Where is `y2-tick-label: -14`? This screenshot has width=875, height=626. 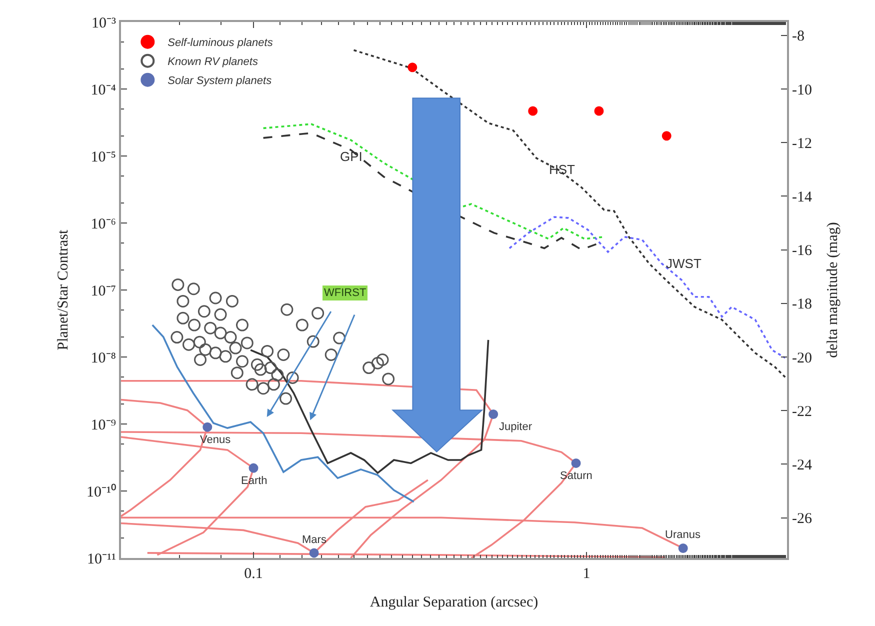 y2-tick-label: -14 is located at coordinates (802, 197).